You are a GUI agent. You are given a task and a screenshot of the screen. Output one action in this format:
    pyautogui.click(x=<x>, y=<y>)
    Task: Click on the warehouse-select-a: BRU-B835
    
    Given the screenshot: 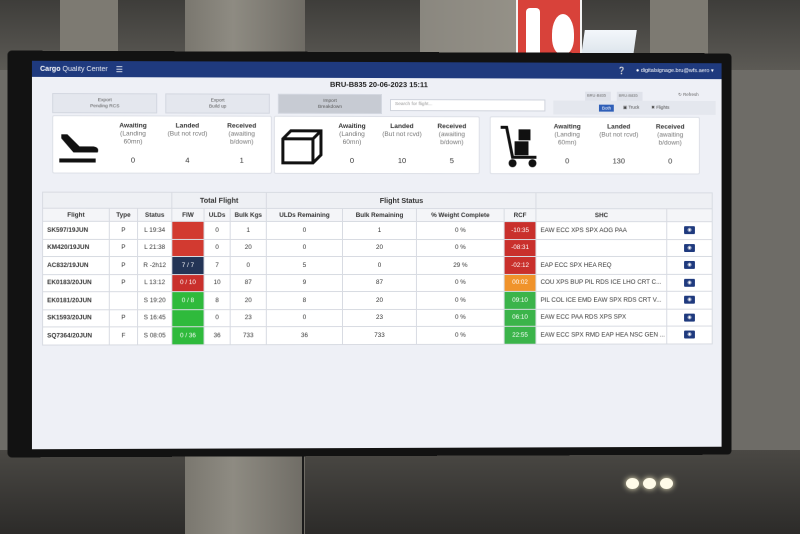 What is the action you would take?
    pyautogui.click(x=598, y=96)
    